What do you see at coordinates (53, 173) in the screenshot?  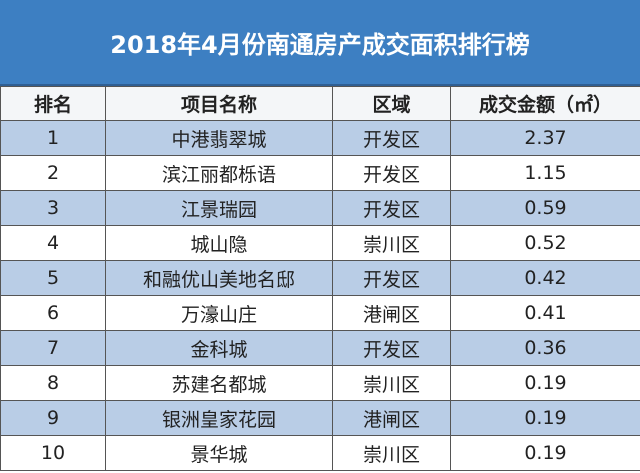 I see `table-cell: 2` at bounding box center [53, 173].